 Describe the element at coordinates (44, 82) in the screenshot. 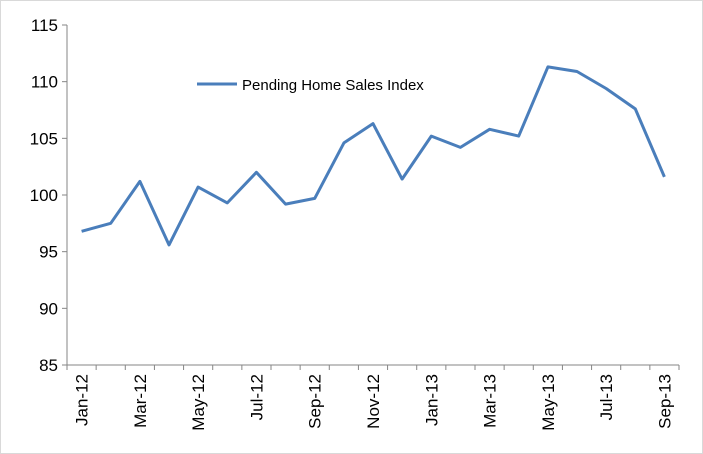

I see `y-tick-label: 110` at that location.